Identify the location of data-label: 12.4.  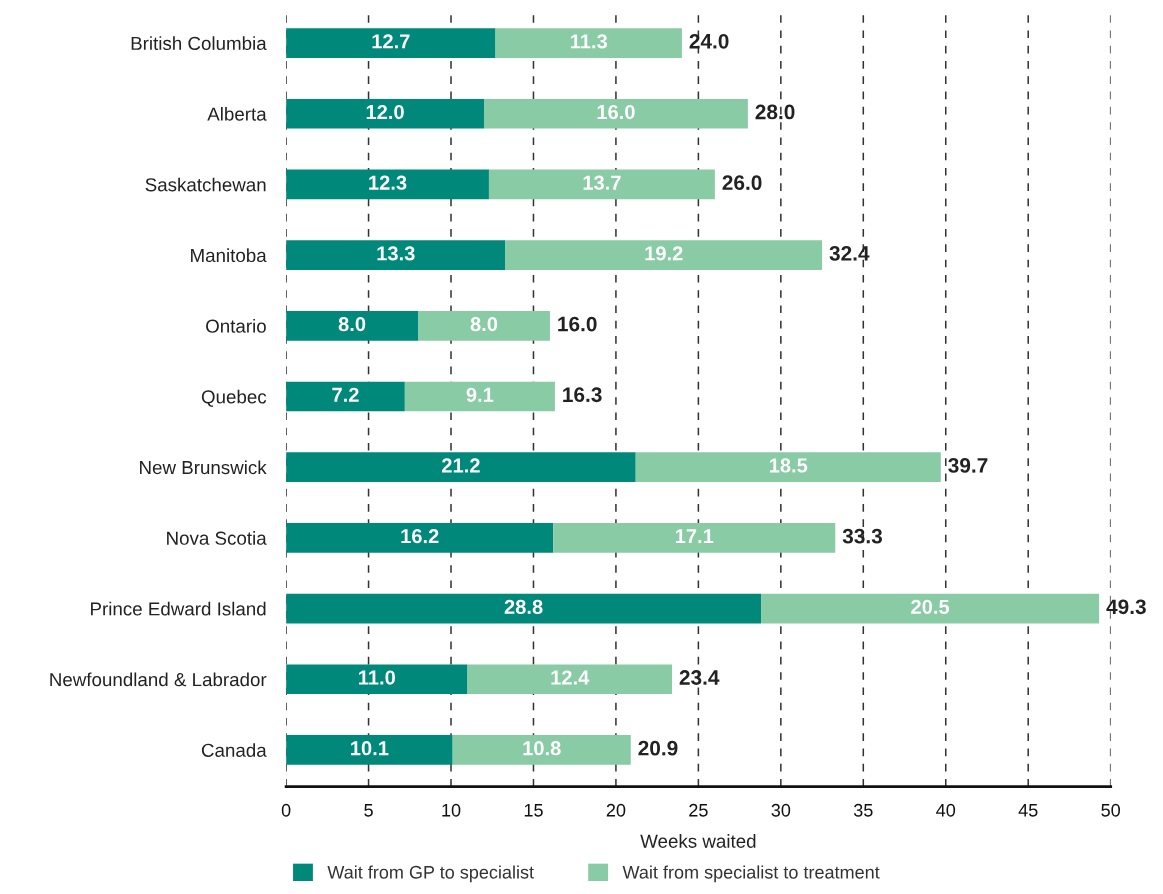
(570, 677).